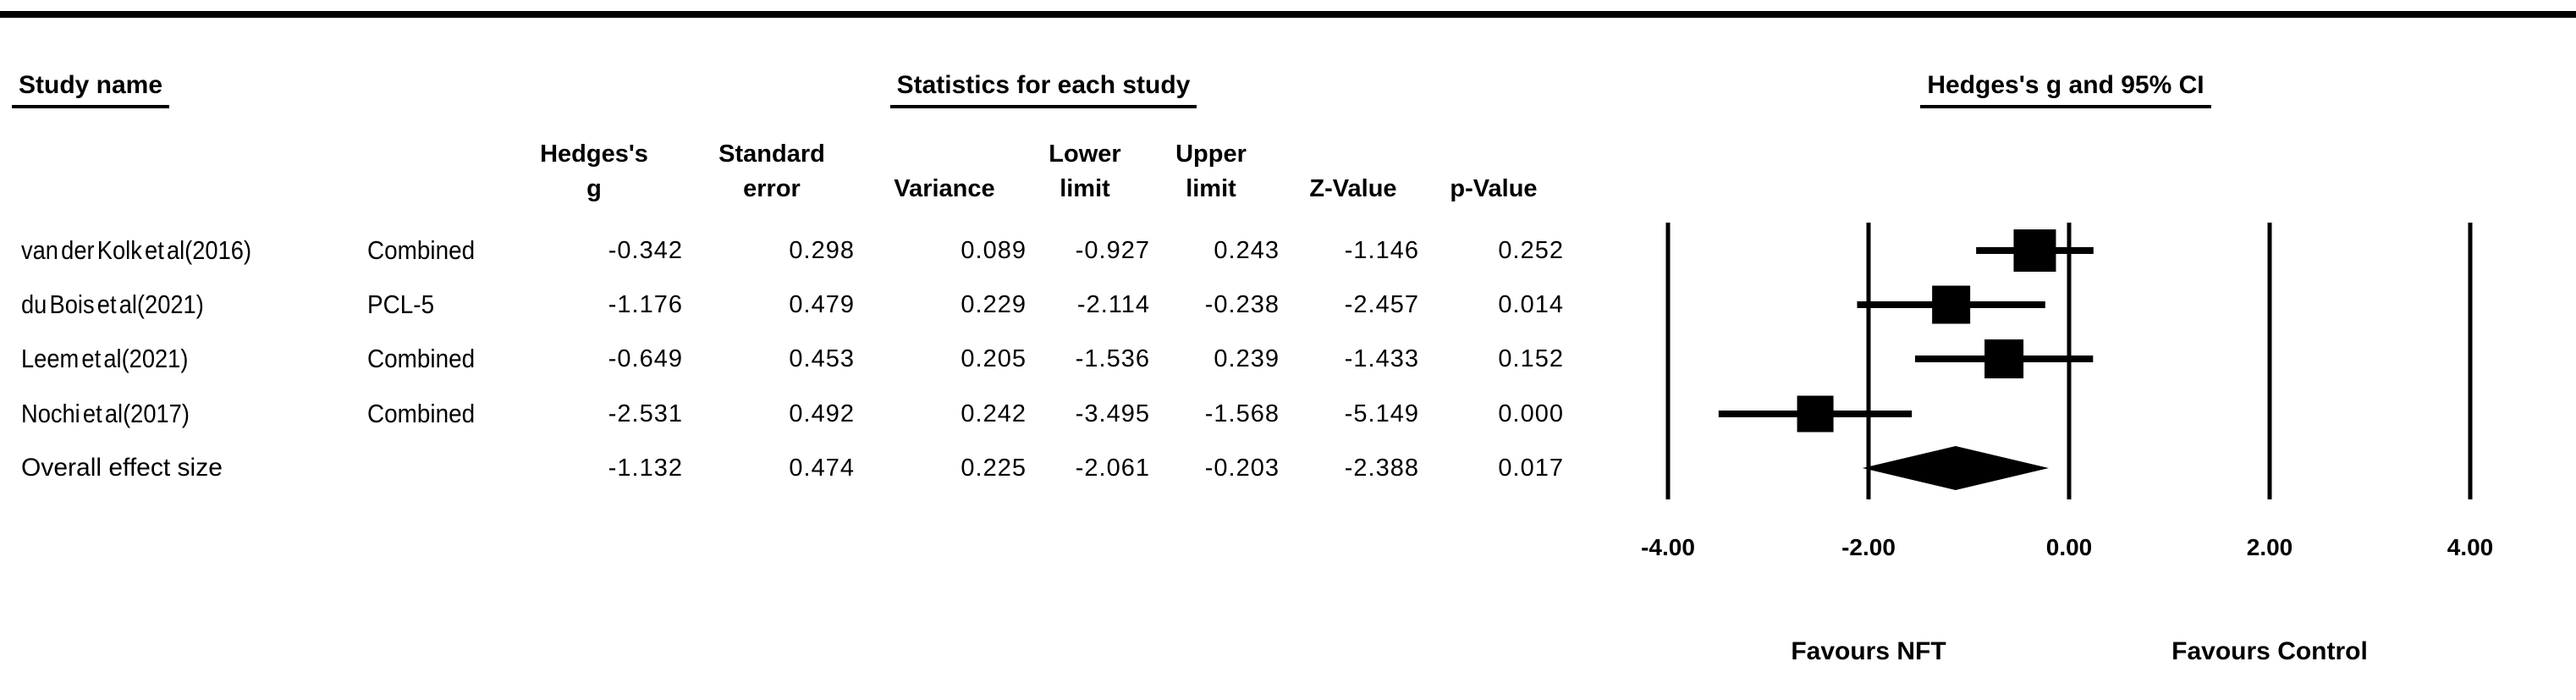  I want to click on standard-error-cell: 0.474, so click(822, 469).